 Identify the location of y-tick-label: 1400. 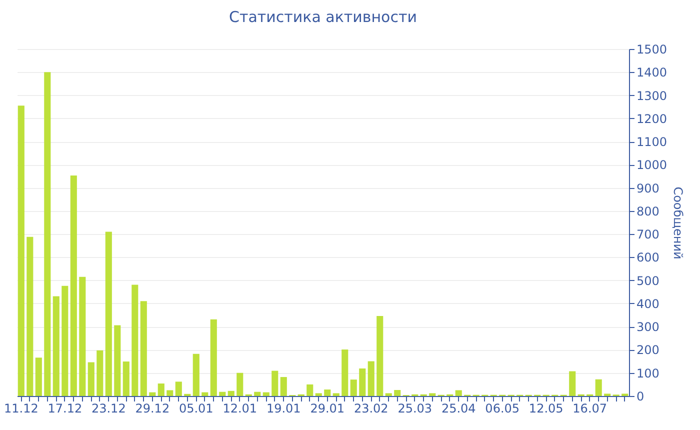
(652, 73).